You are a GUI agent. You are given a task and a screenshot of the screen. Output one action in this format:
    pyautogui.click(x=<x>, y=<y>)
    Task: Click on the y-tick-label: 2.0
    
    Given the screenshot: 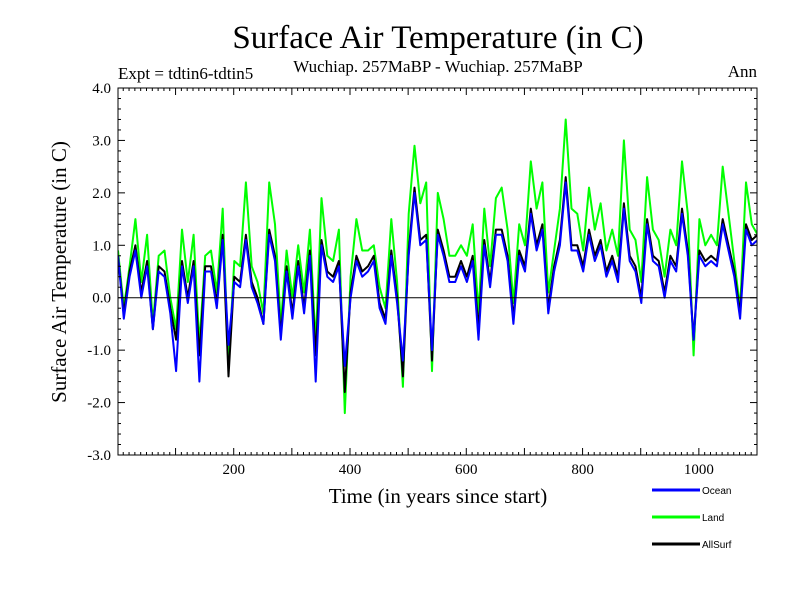 What is the action you would take?
    pyautogui.click(x=101, y=194)
    